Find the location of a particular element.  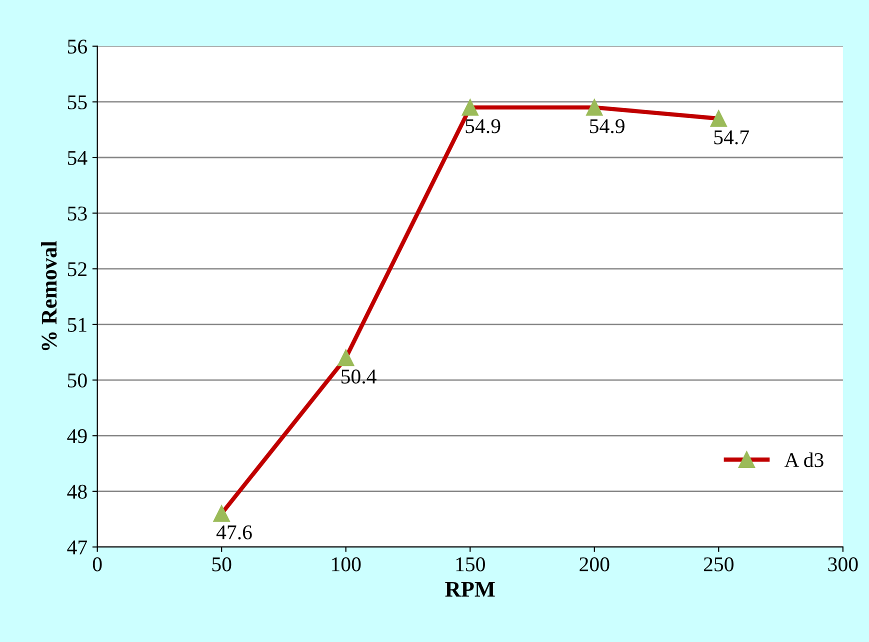

y-tick-label: 53 is located at coordinates (77, 213).